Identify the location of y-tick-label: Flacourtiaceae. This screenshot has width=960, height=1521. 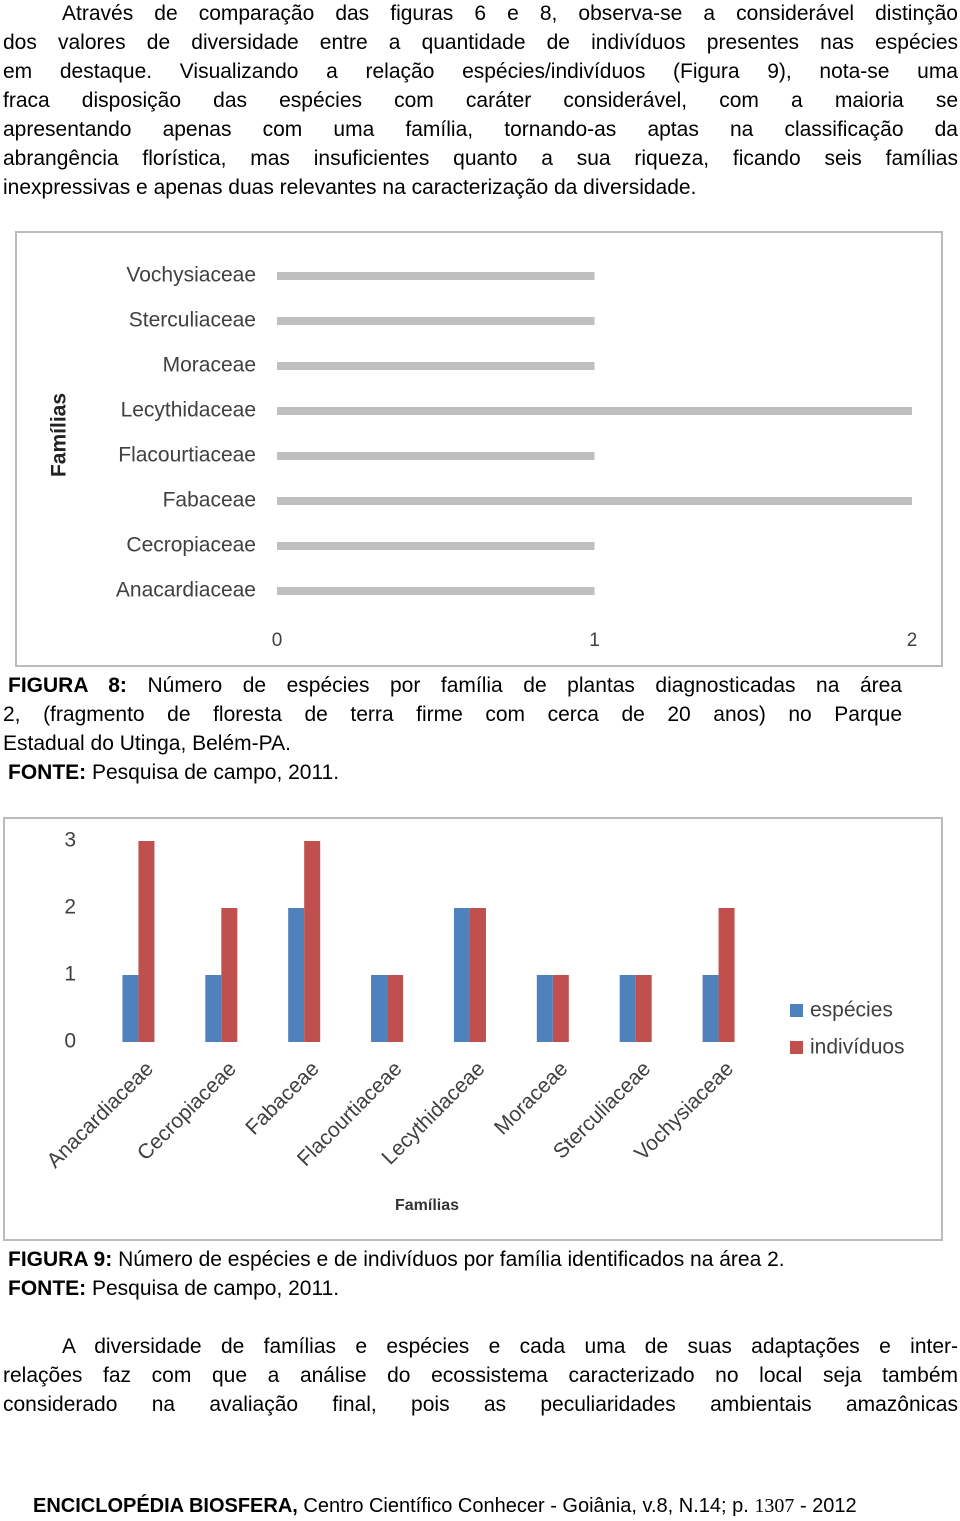
(187, 455).